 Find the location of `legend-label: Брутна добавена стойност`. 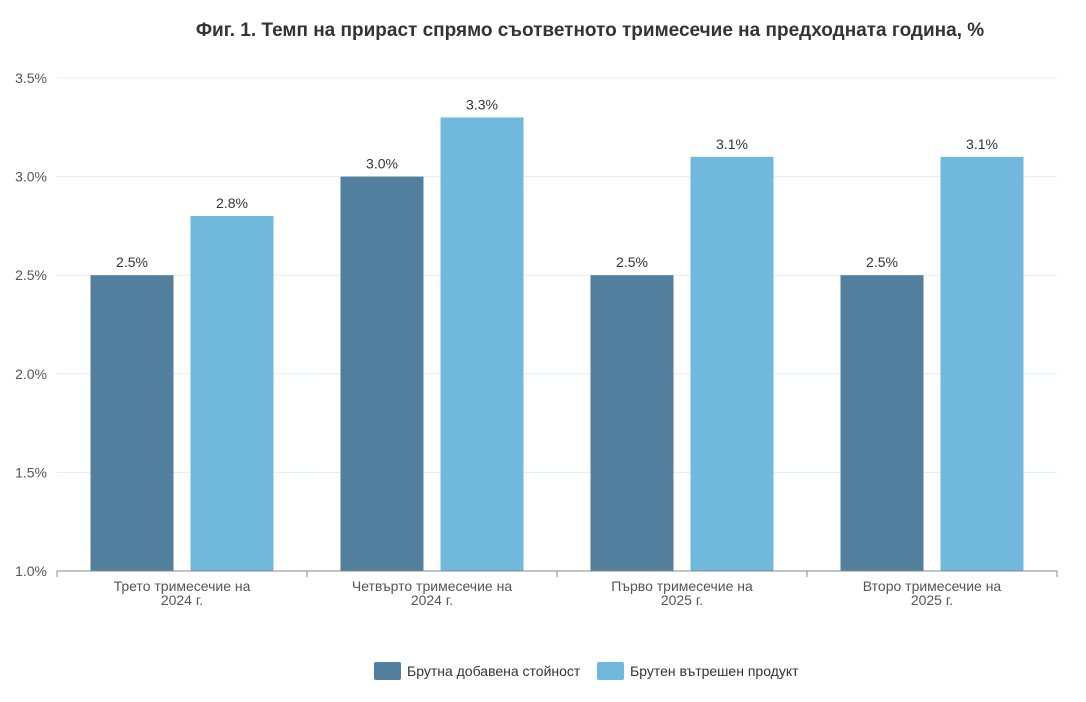

legend-label: Брутна добавена стойност is located at coordinates (494, 671).